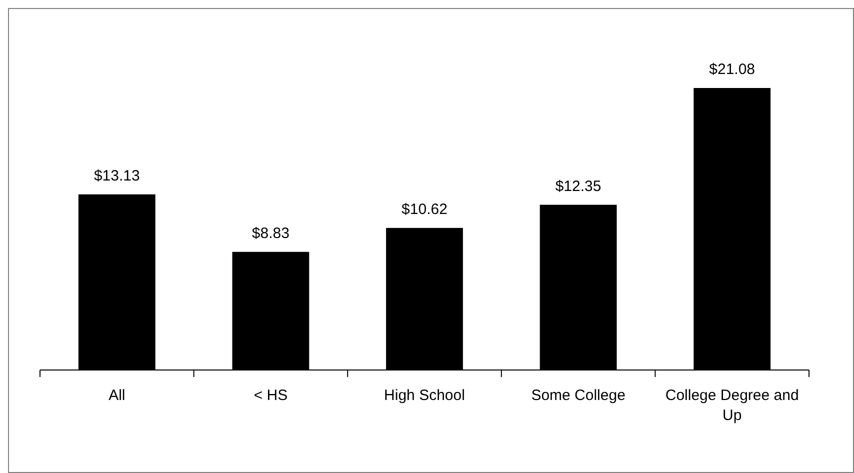  Describe the element at coordinates (117, 175) in the screenshot. I see `data-label: $13.13` at that location.